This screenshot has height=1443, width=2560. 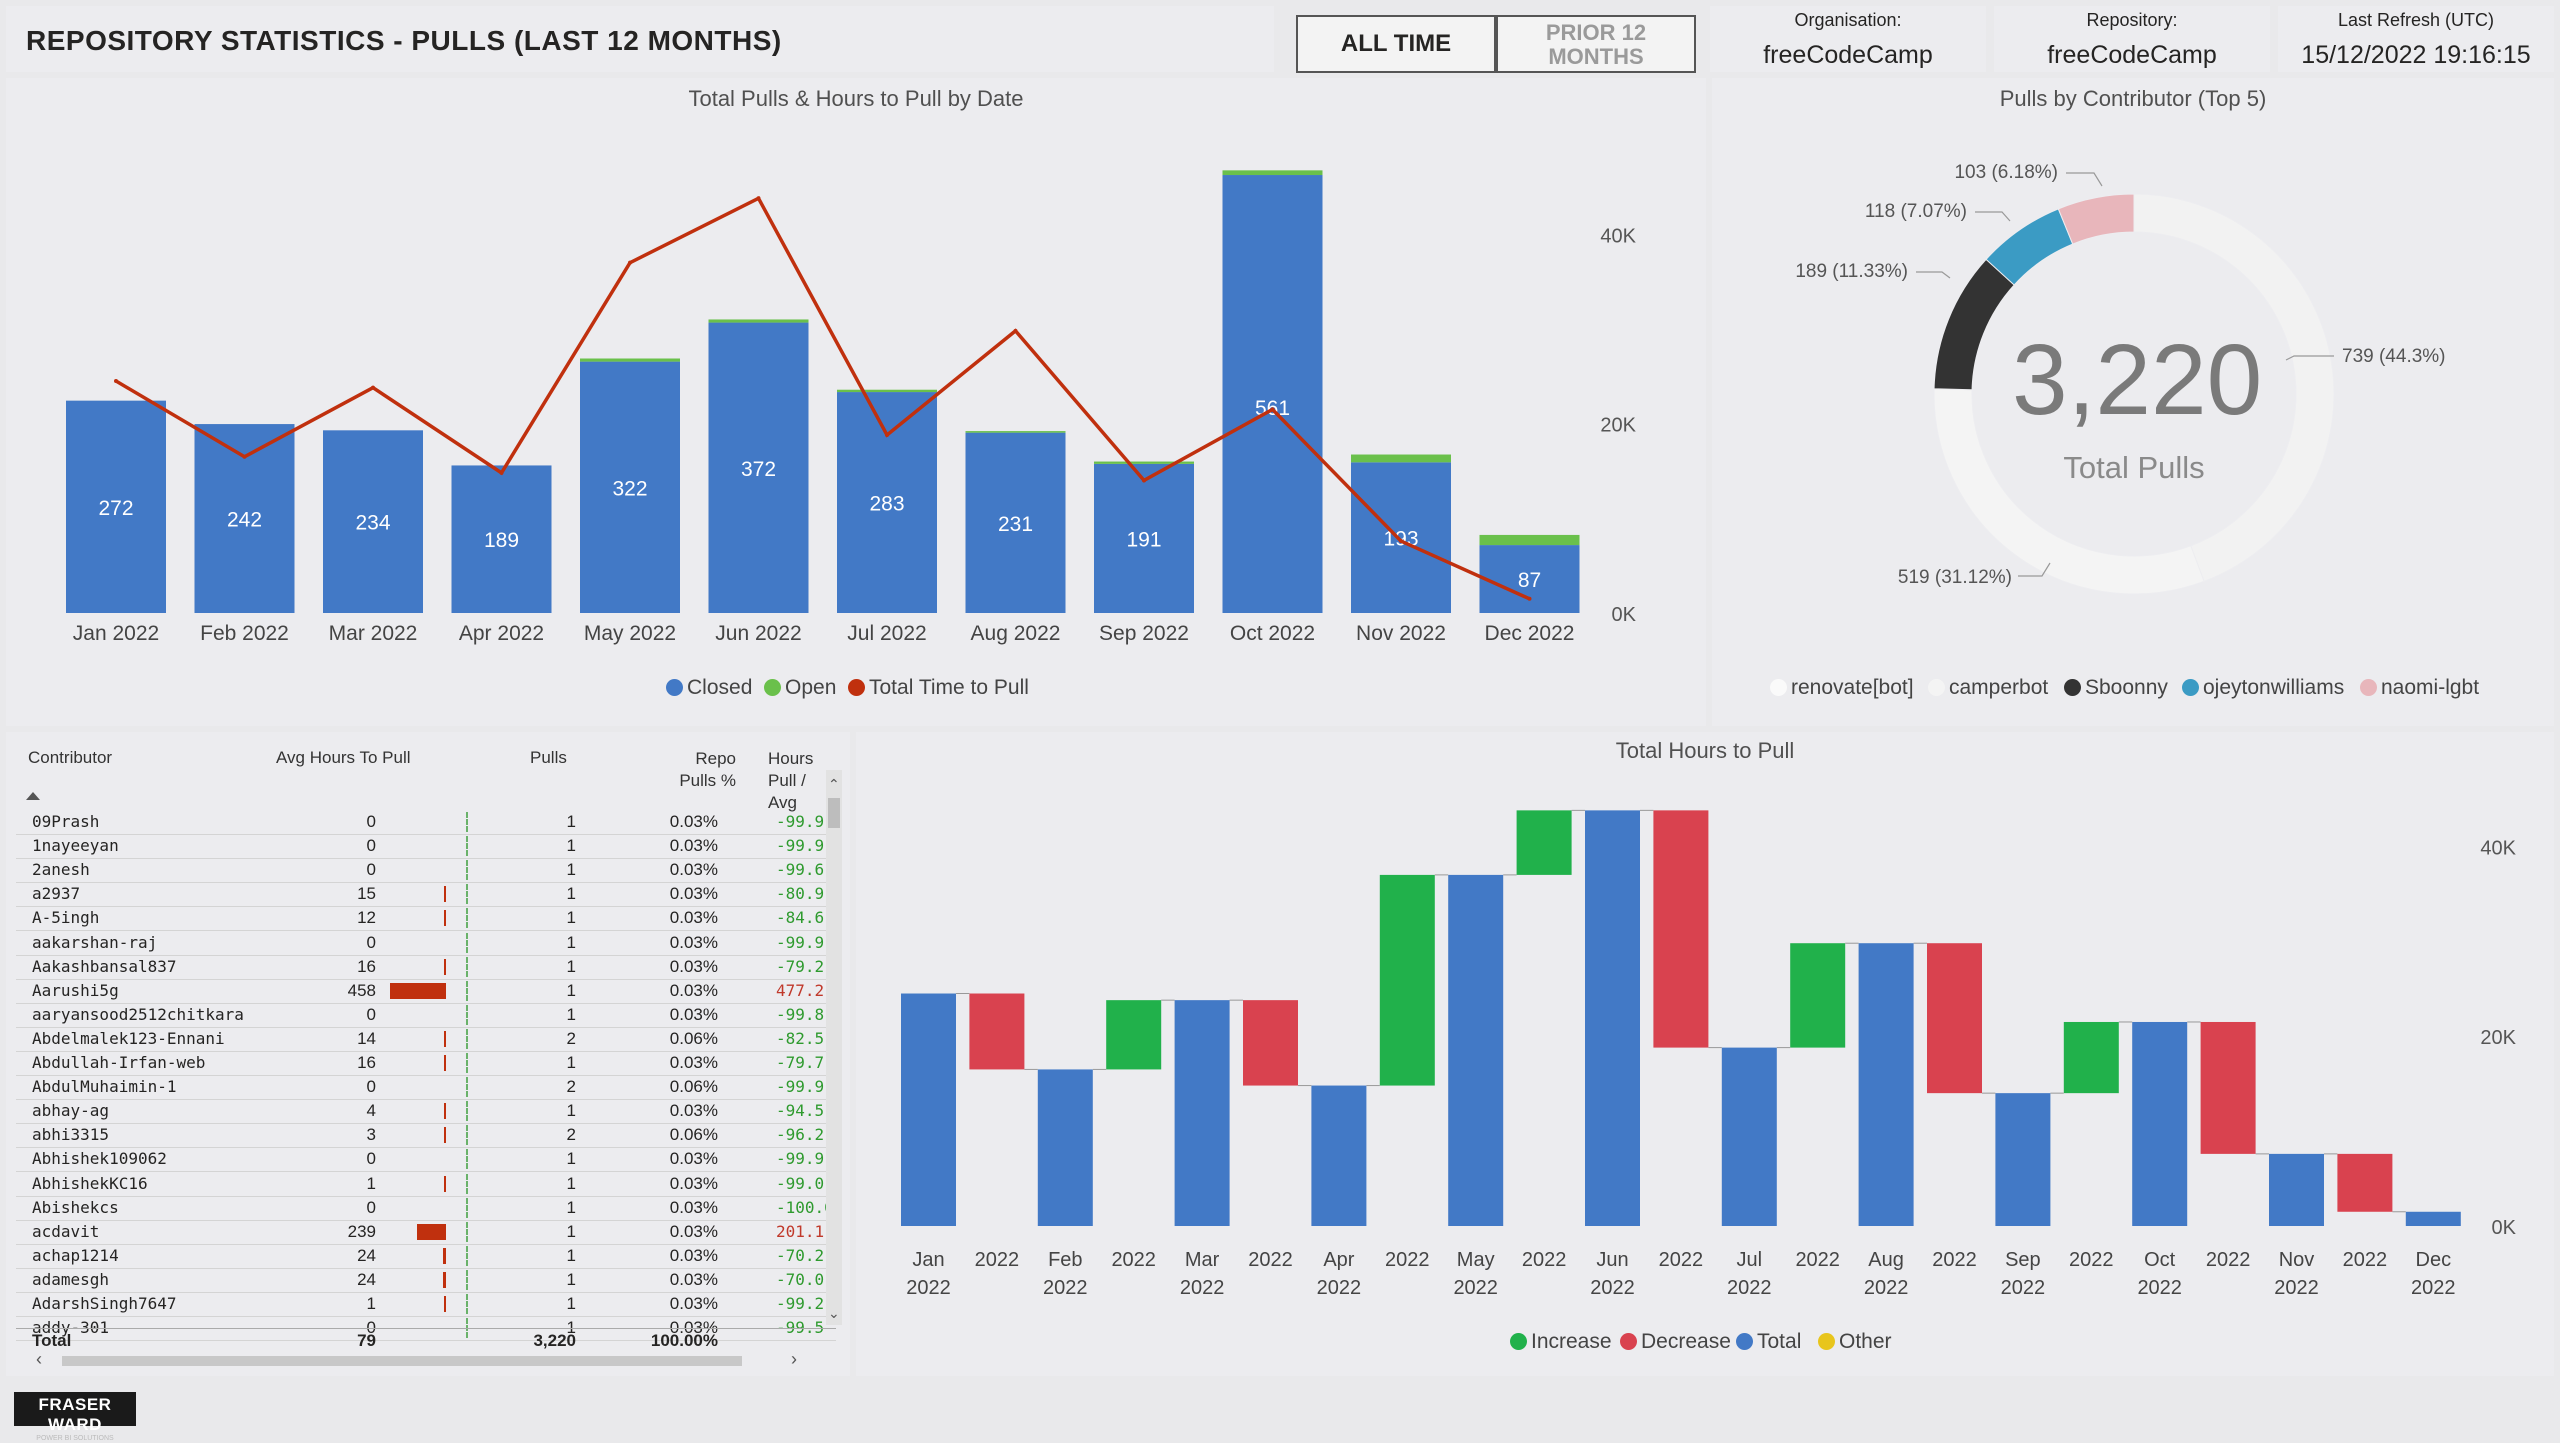 I want to click on legend-total-time: Total Time to Pull, so click(x=938, y=688).